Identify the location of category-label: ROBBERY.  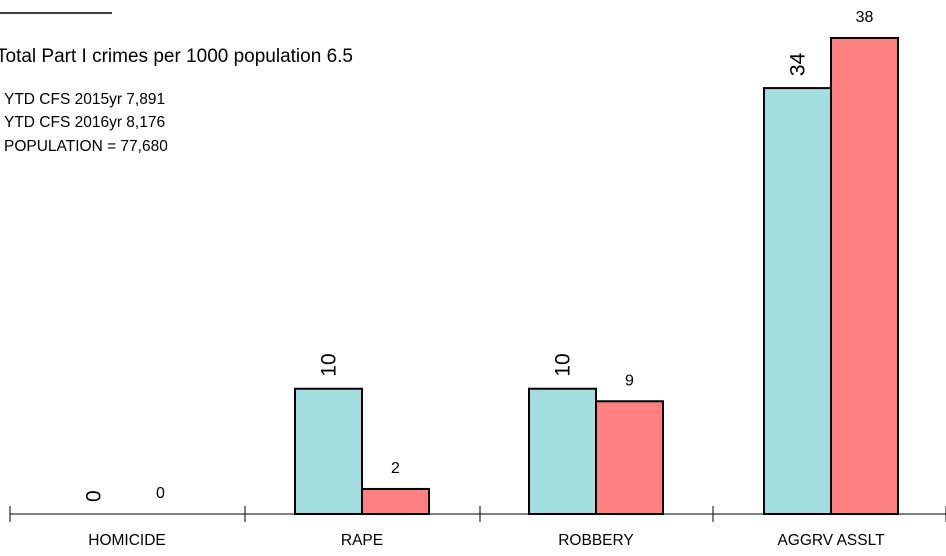
(596, 540).